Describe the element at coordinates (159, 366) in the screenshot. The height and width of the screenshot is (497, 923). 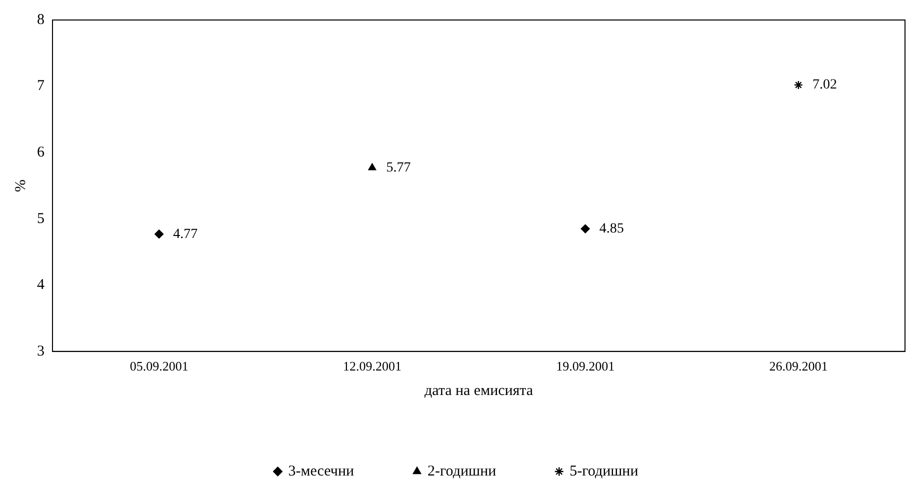
I see `x-tick-label: 05.09.2001` at that location.